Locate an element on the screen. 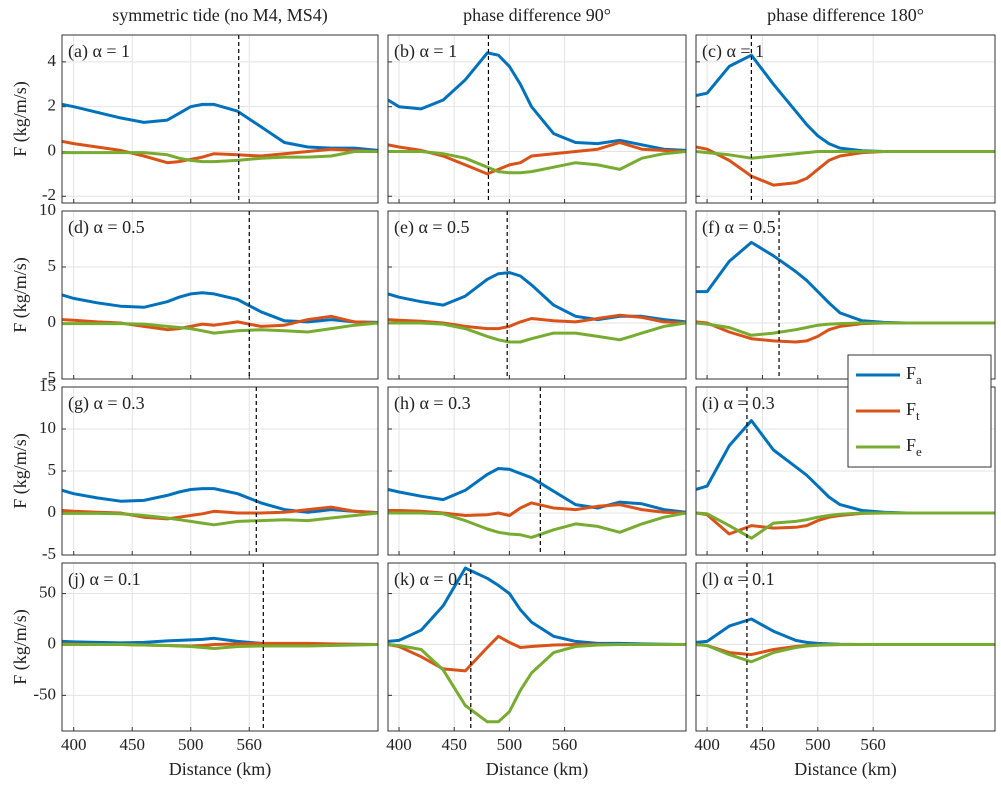 This screenshot has width=1001, height=791. panel: 400 450 500 560 (l) α = 0.1 Distance (km) is located at coordinates (845, 671).